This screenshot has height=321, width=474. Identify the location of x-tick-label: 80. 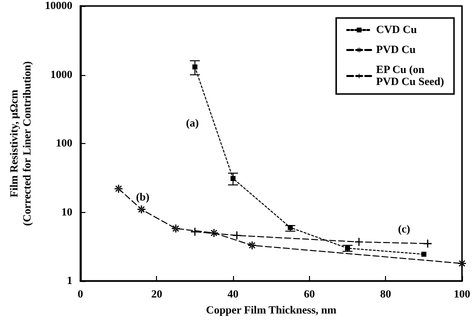
(386, 294).